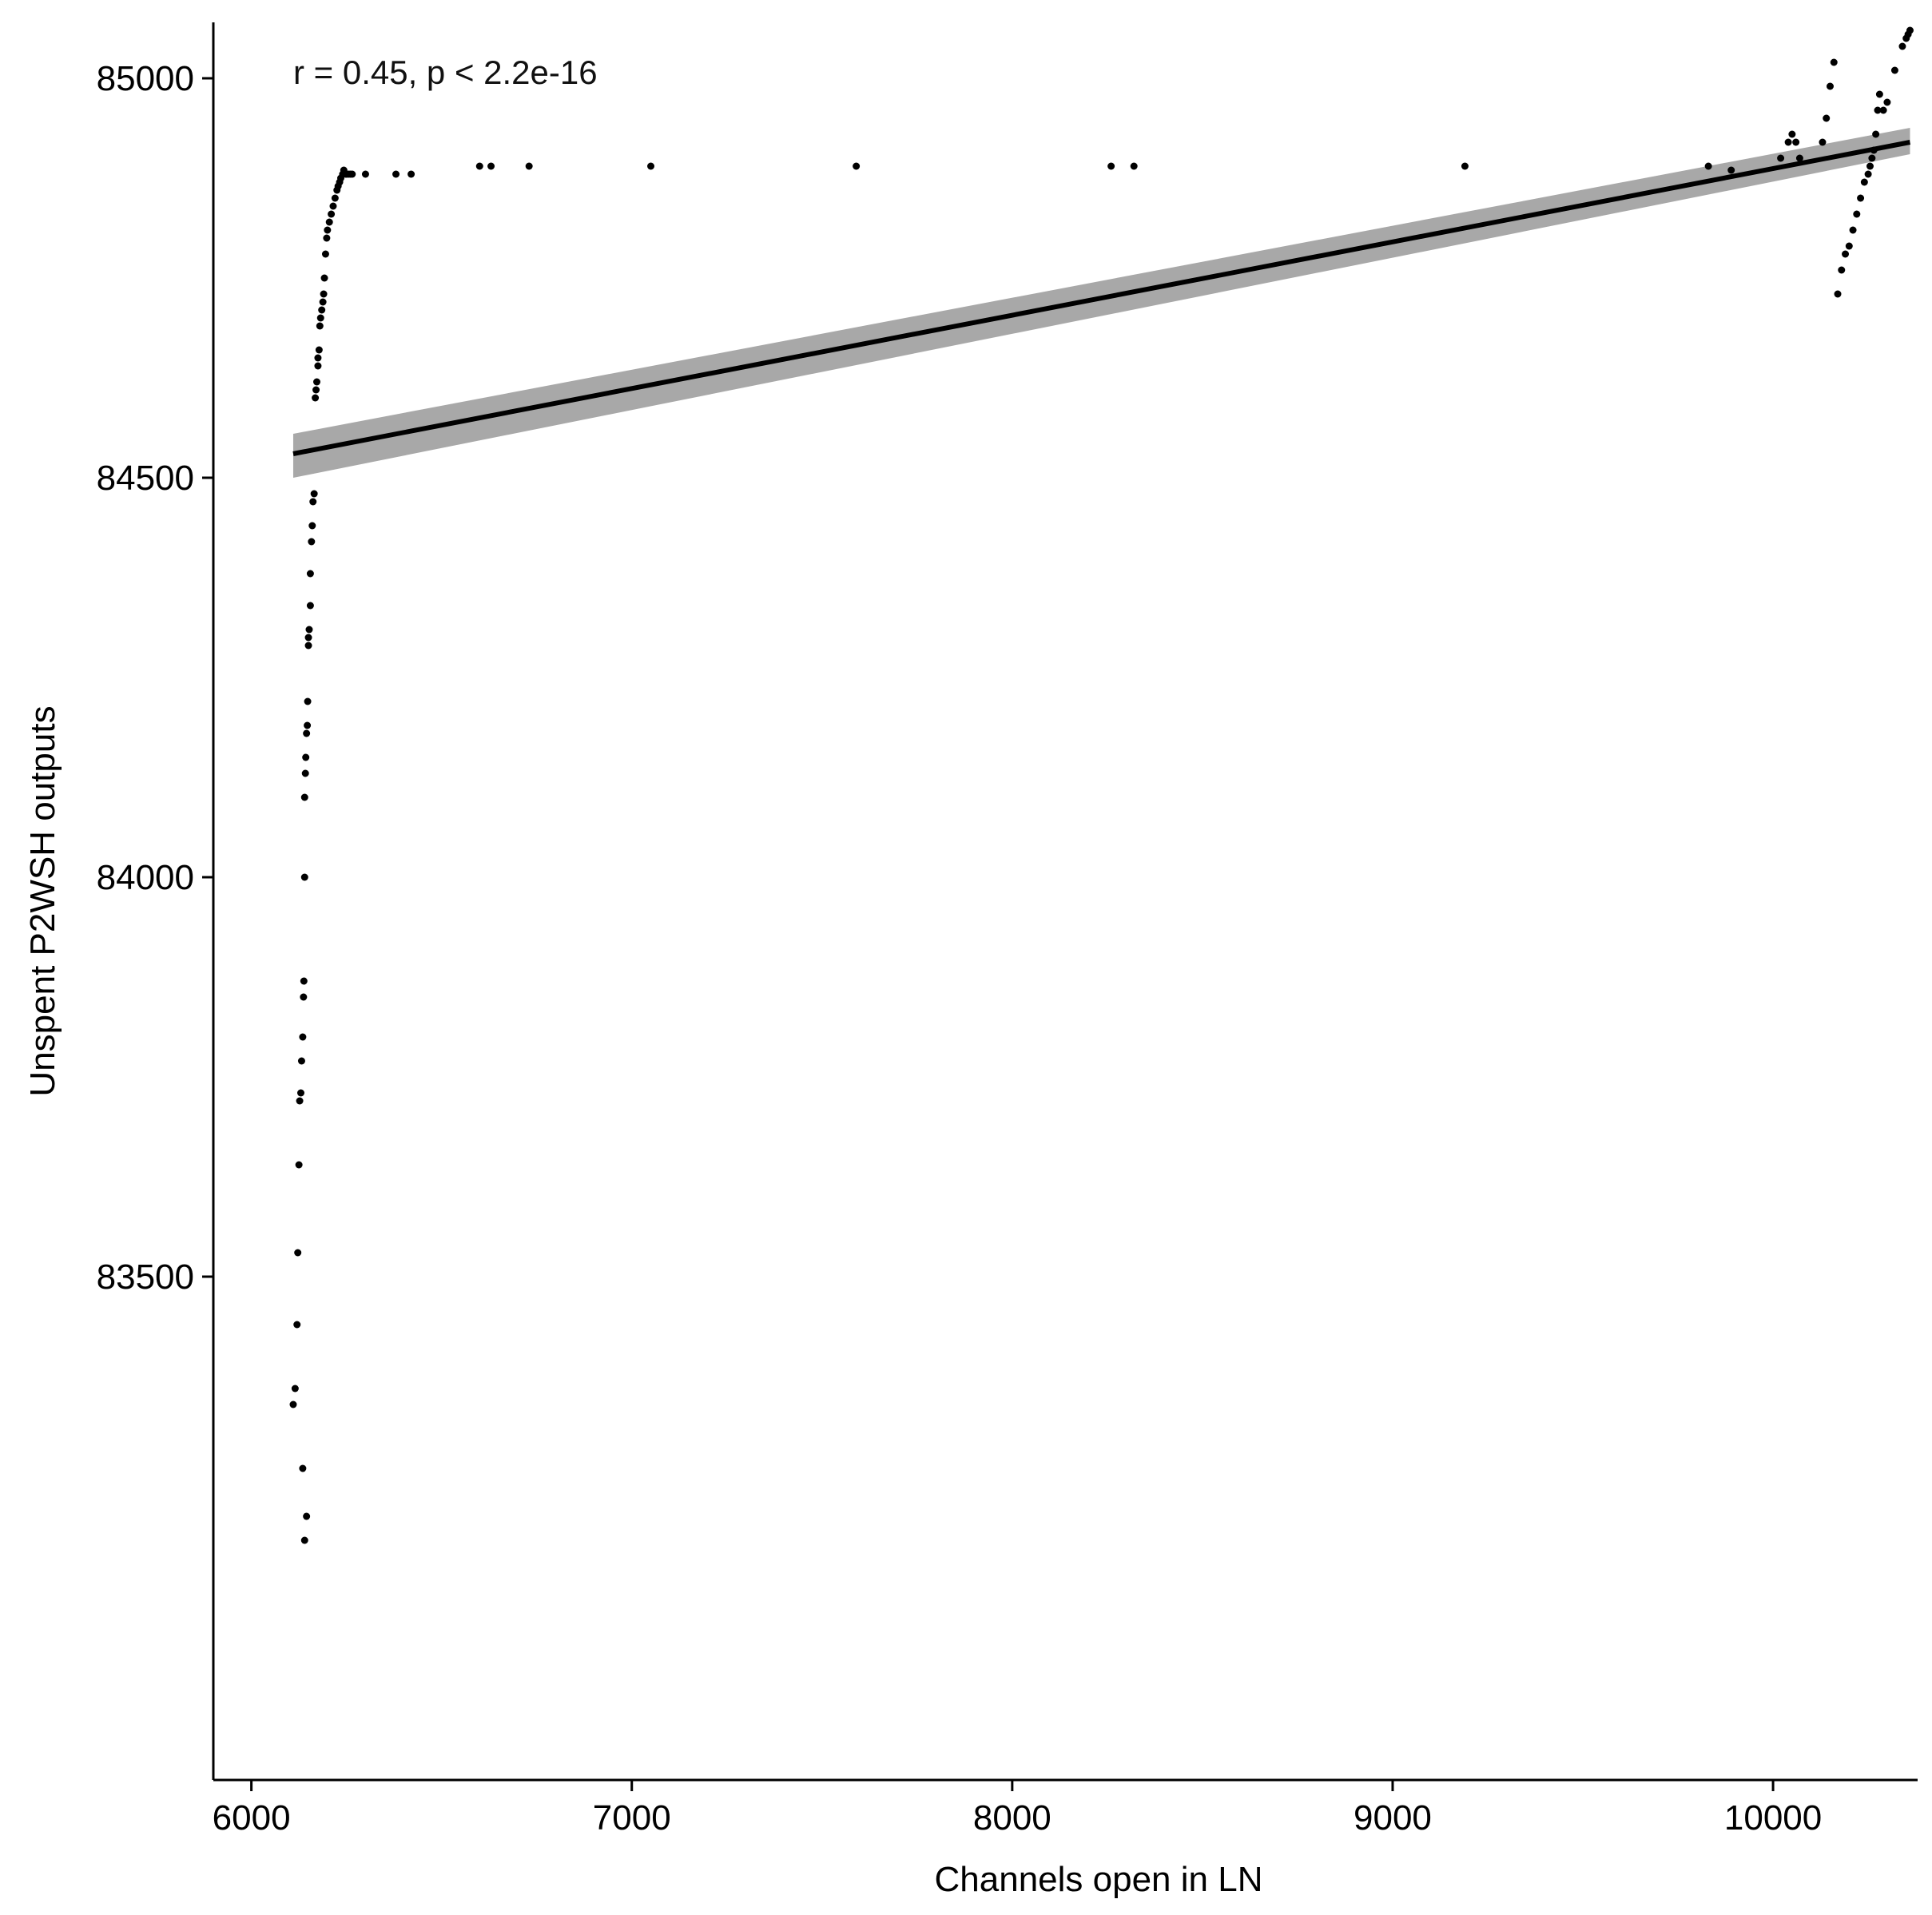  Describe the element at coordinates (145, 877) in the screenshot. I see `y-tick-label: 84000` at that location.